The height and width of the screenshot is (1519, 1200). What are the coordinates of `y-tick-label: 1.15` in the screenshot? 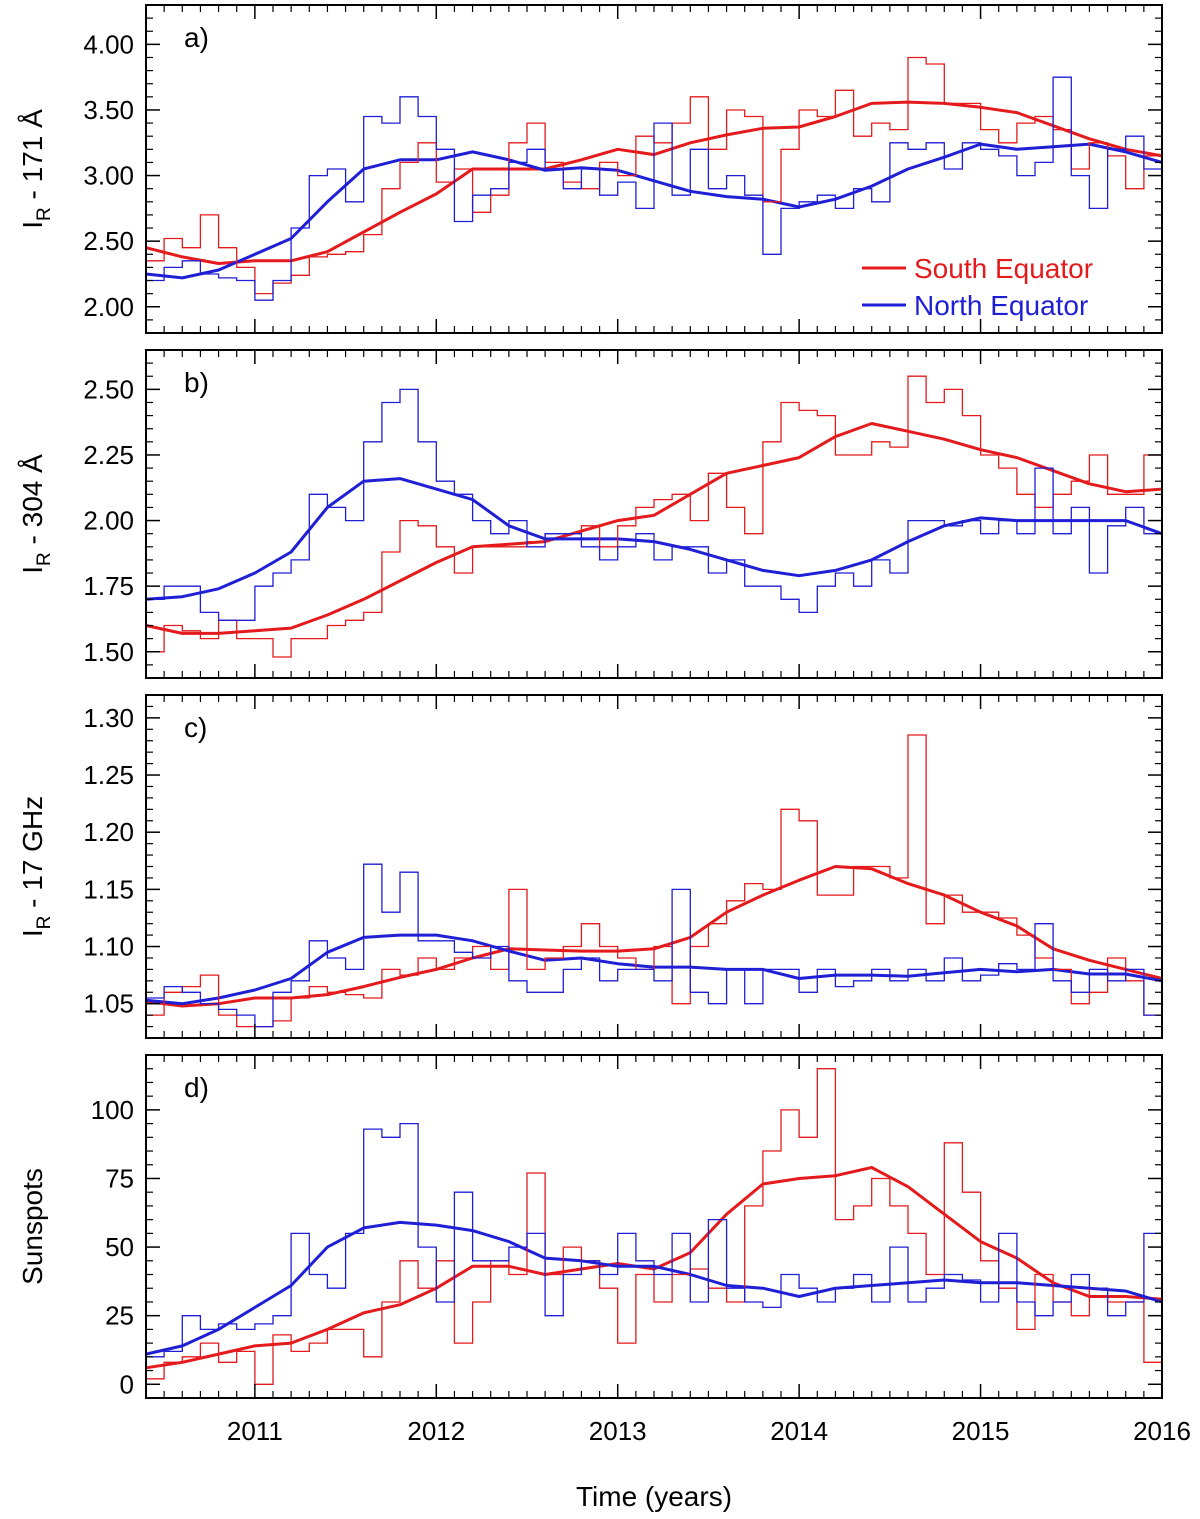 It's located at (108, 889).